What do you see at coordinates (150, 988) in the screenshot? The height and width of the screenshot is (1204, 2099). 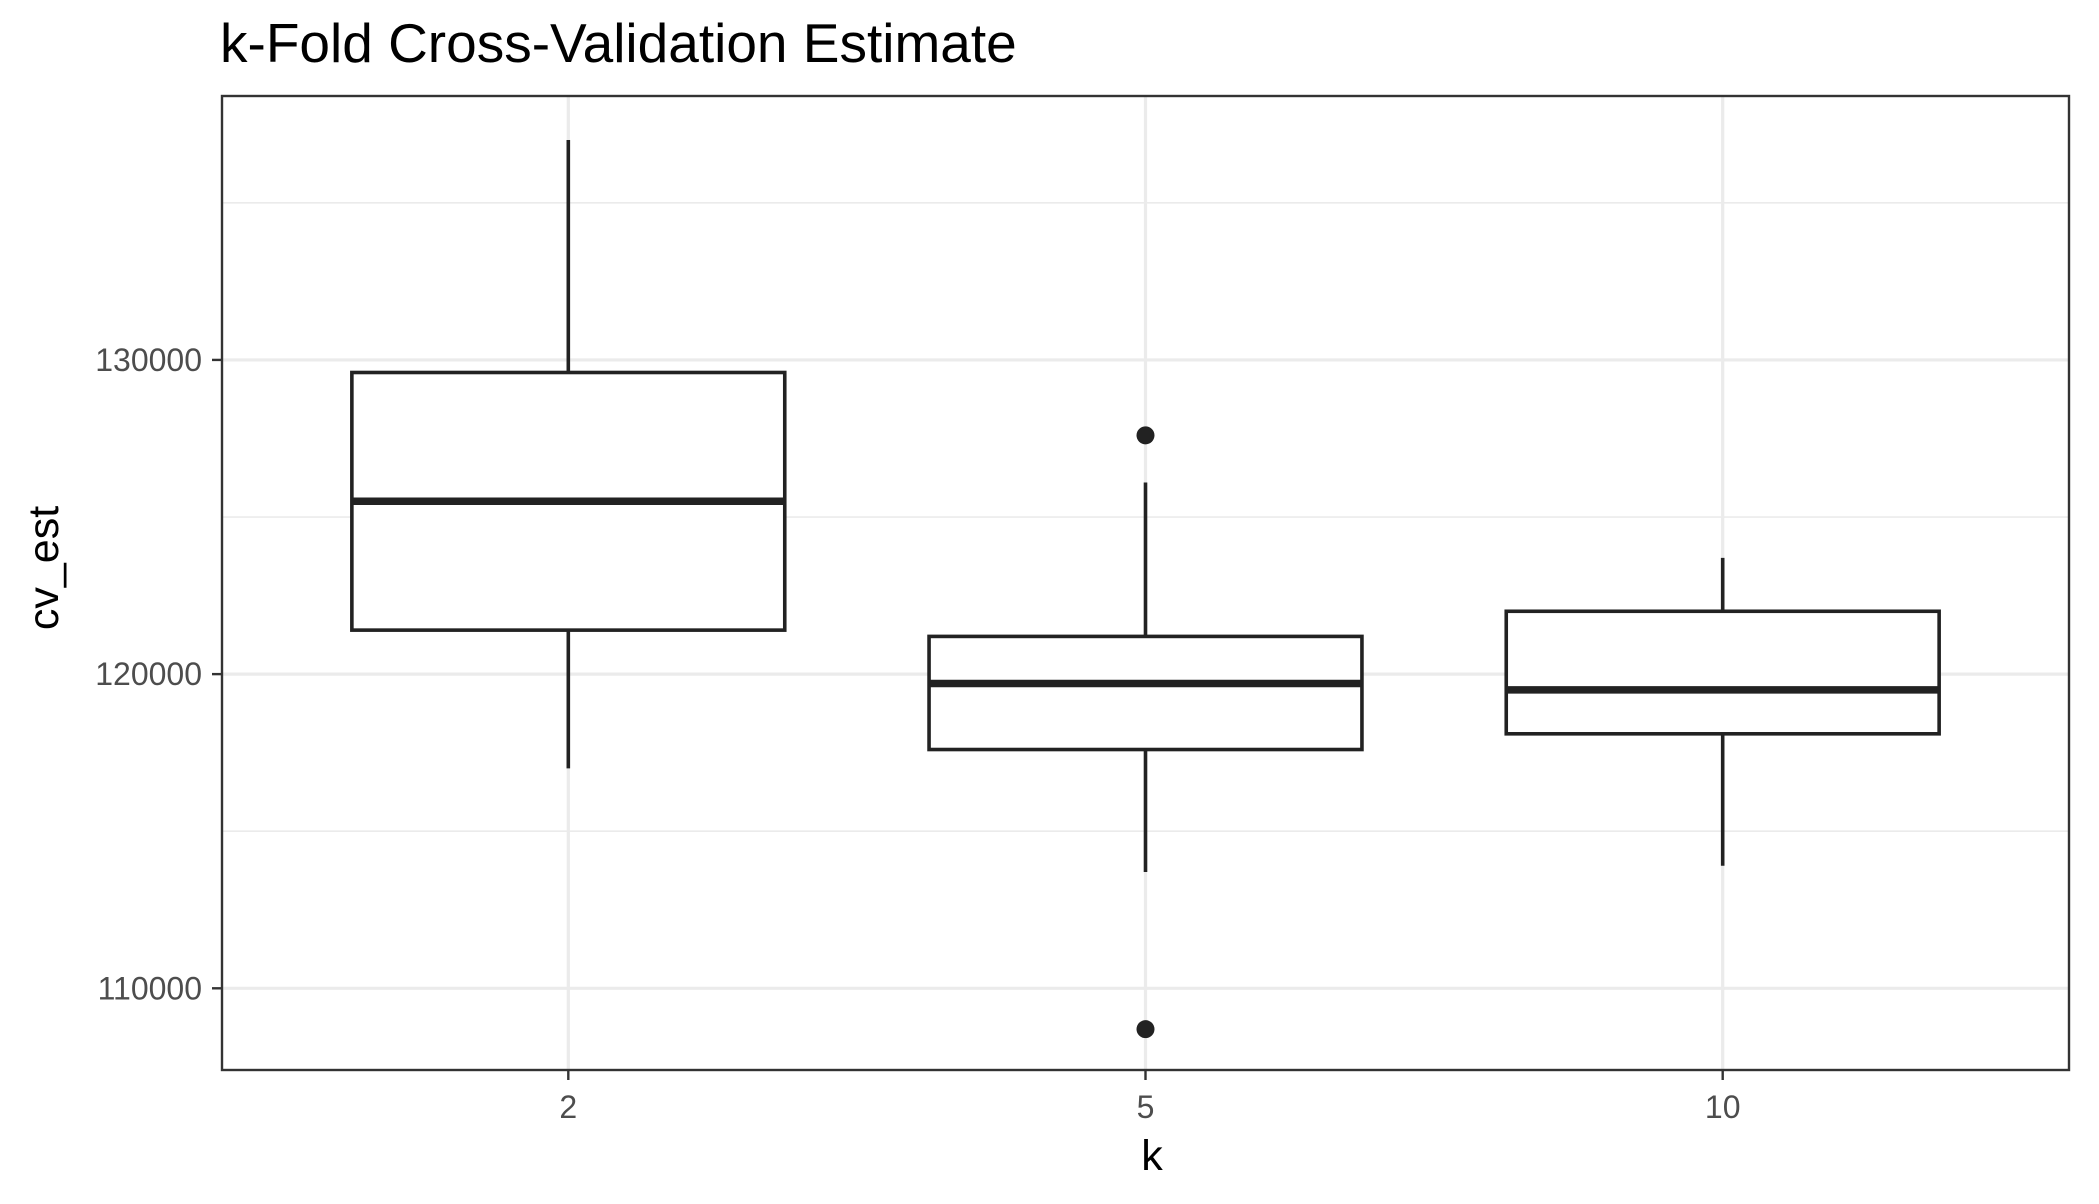 I see `y-tick-label: 110000` at bounding box center [150, 988].